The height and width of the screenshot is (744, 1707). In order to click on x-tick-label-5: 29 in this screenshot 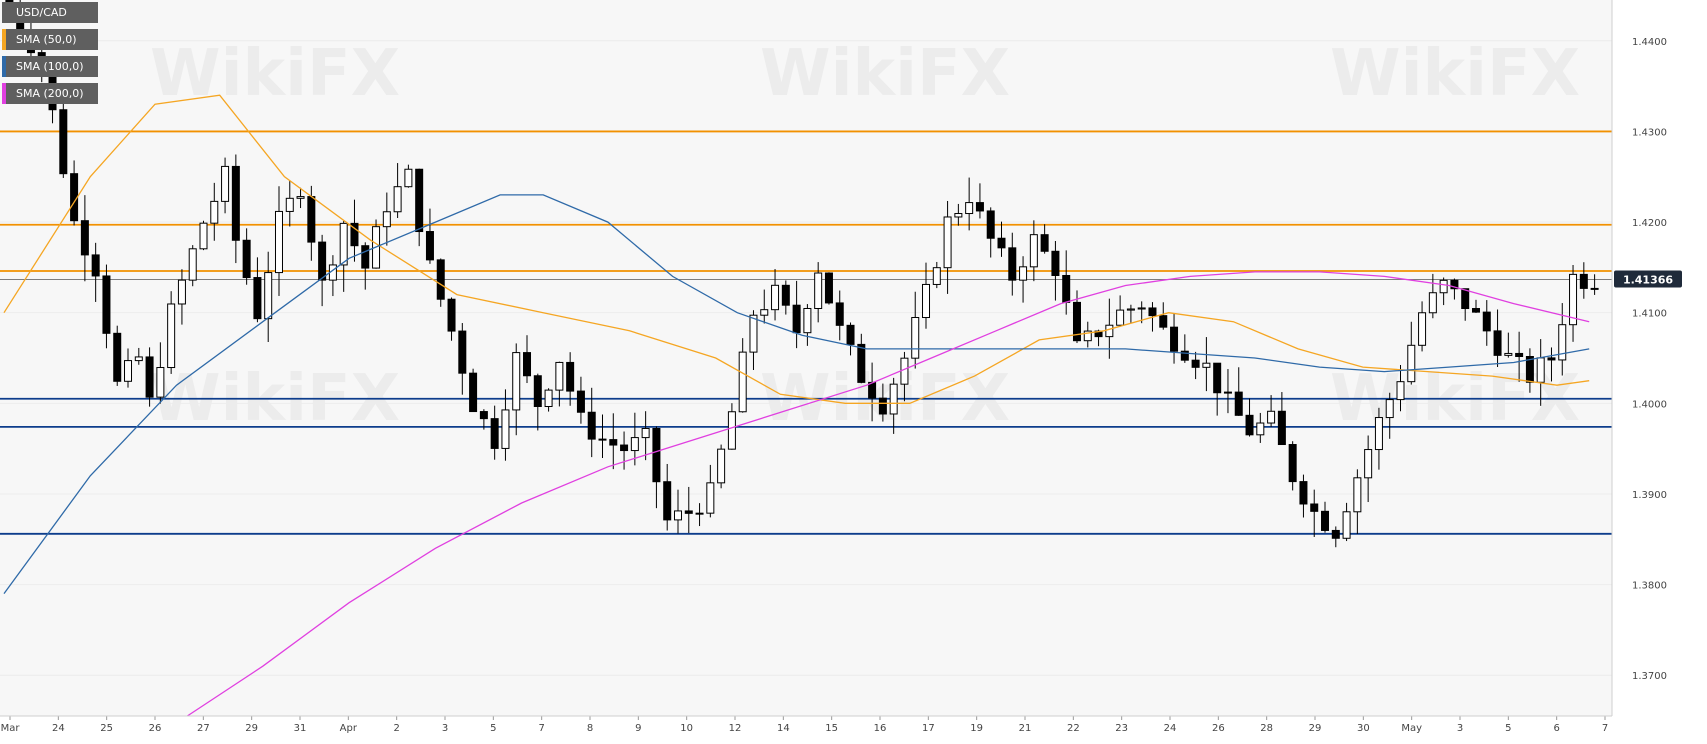, I will do `click(251, 728)`.